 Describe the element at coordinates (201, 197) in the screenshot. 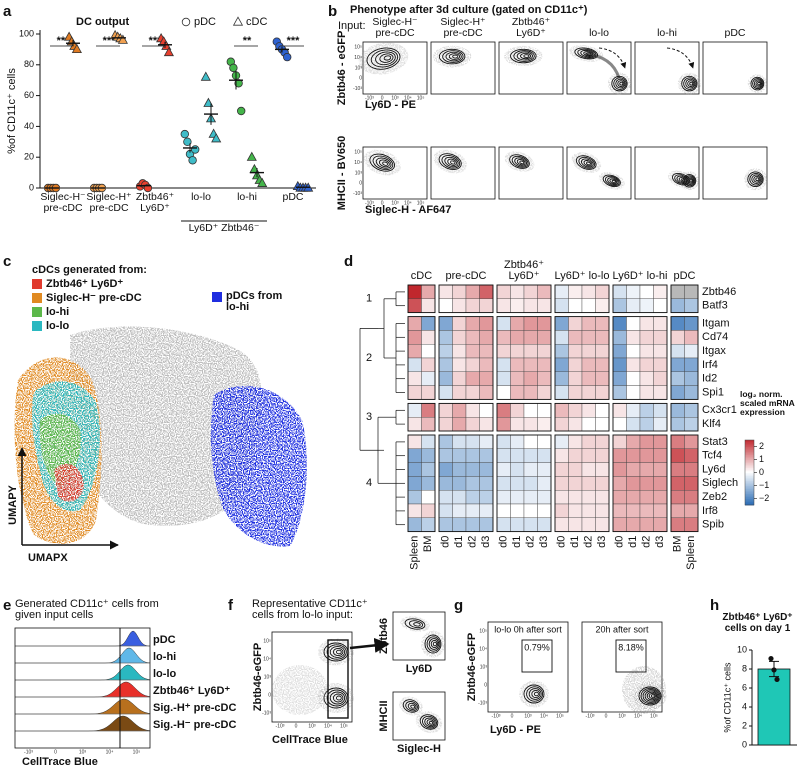

I see `x-tick-label: lo-lo` at that location.